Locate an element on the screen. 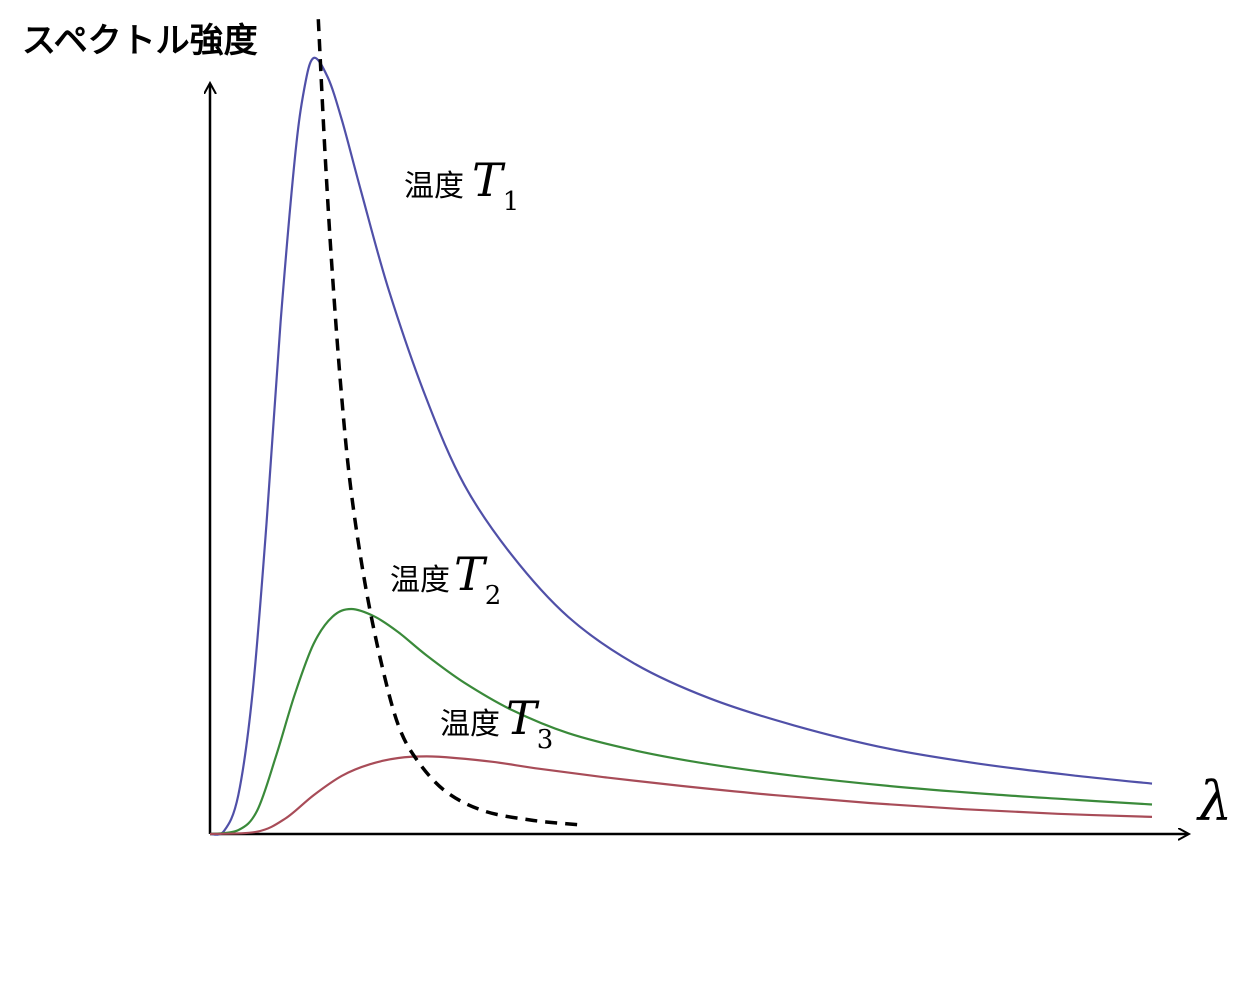 The width and height of the screenshot is (1247, 983). series-label-t3: 温度 T3 is located at coordinates (496, 723).